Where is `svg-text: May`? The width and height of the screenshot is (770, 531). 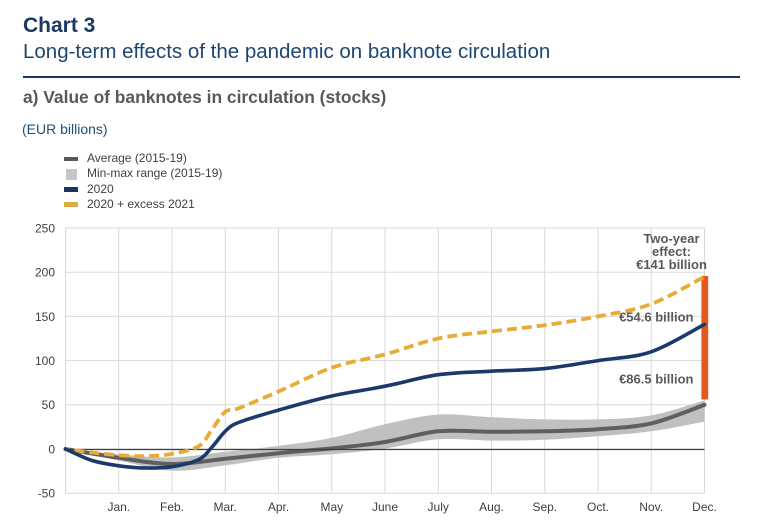 svg-text: May is located at coordinates (331, 507).